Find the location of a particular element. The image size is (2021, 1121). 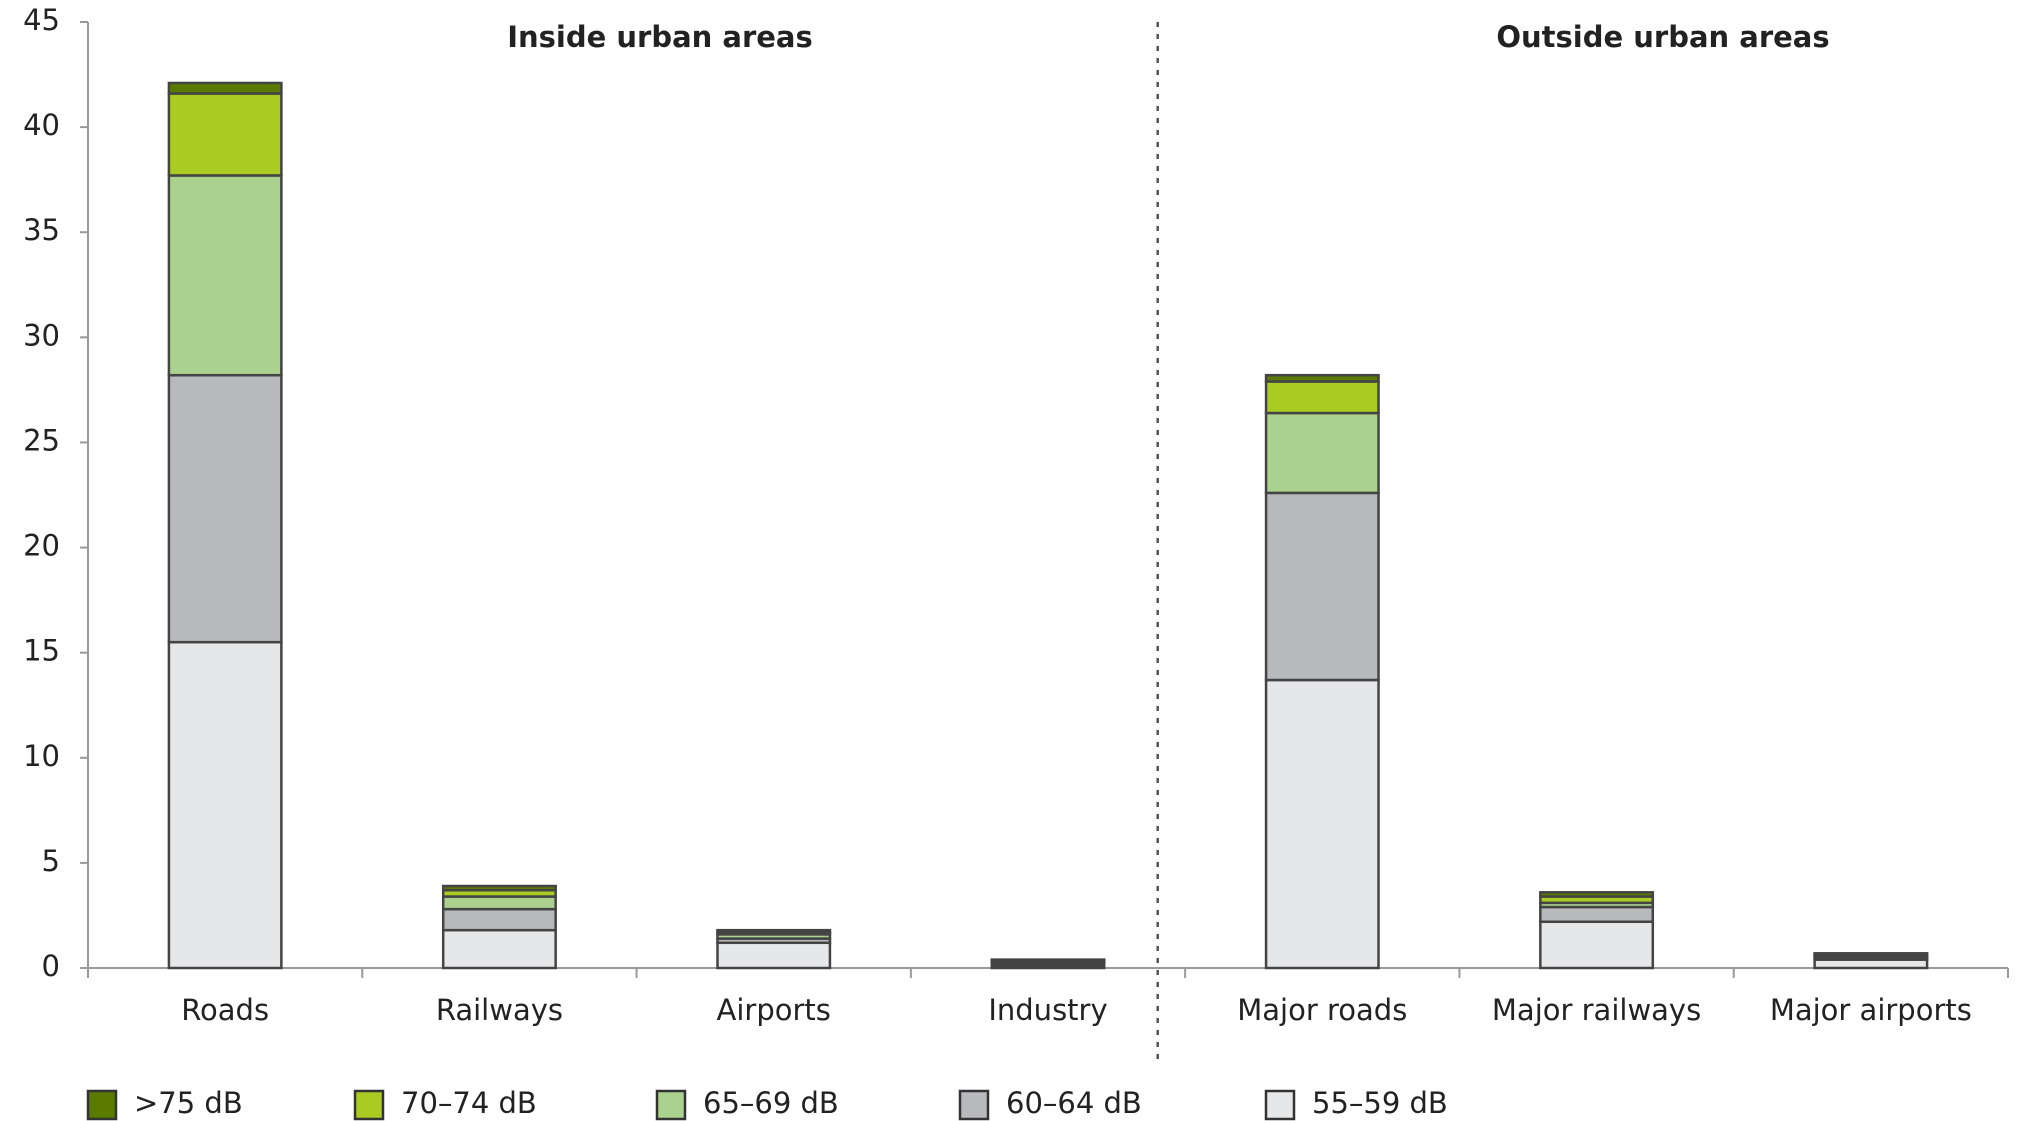

y-tick-label: 20 is located at coordinates (41, 546).